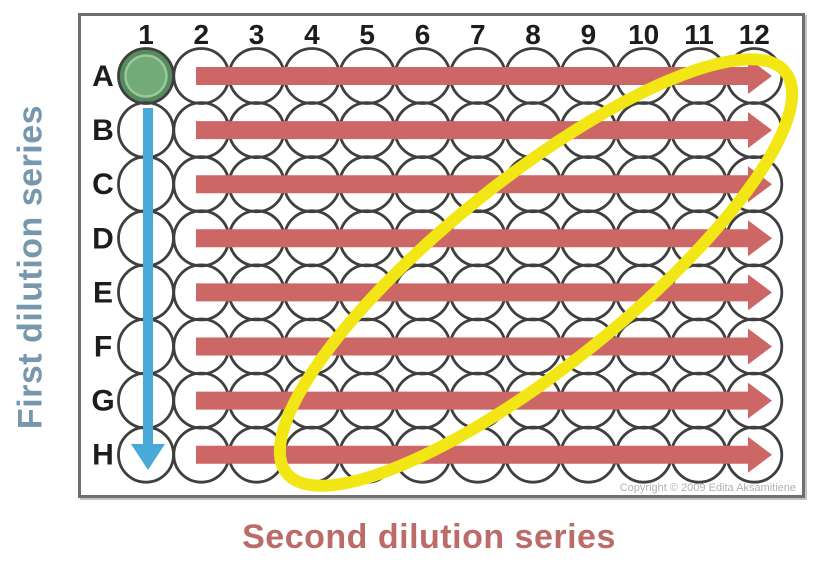  Describe the element at coordinates (643, 34) in the screenshot. I see `column-header-10: 10` at that location.